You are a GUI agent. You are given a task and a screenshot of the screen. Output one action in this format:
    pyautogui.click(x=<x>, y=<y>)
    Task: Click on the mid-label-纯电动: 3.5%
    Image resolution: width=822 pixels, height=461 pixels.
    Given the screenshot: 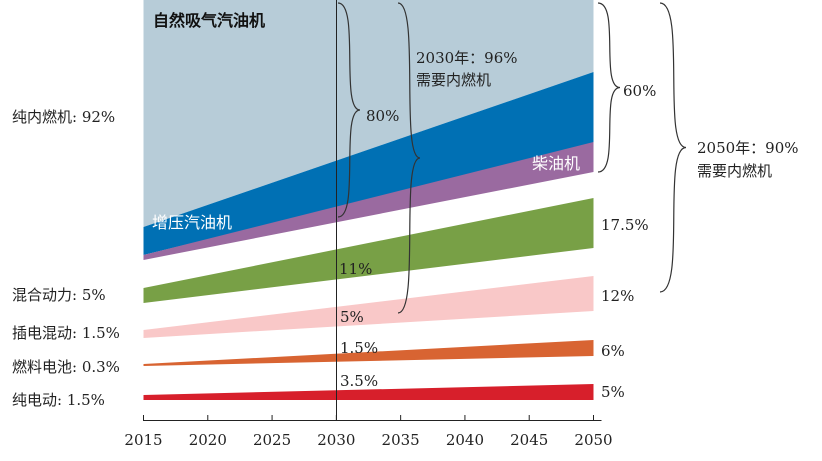 What is the action you would take?
    pyautogui.click(x=359, y=381)
    